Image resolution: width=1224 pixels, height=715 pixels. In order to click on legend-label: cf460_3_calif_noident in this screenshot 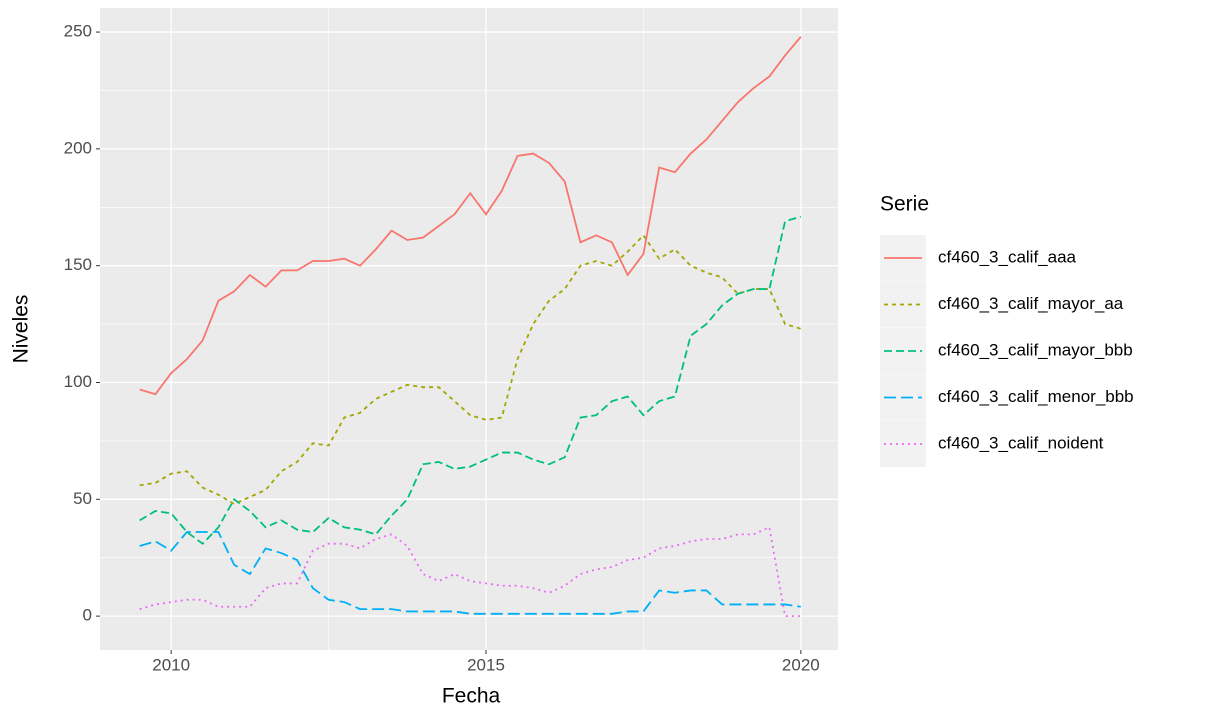, I will do `click(1021, 442)`.